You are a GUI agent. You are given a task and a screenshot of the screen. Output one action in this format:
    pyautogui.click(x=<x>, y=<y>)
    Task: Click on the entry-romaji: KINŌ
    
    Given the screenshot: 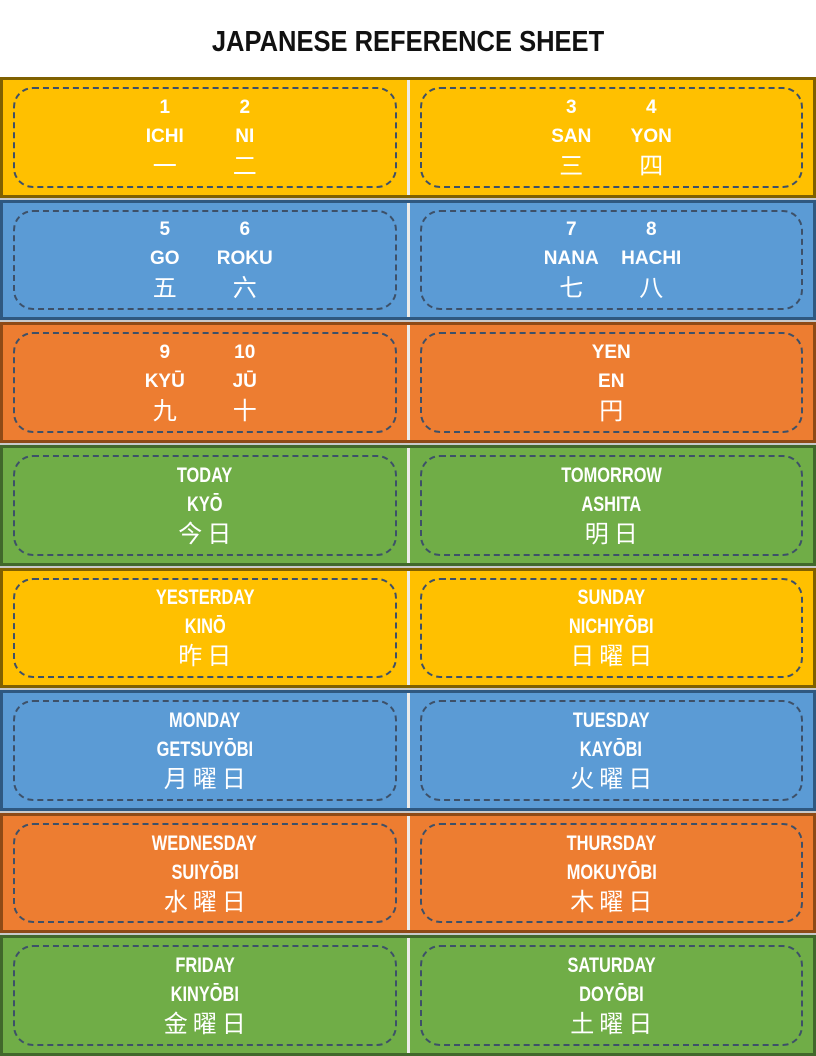 What is the action you would take?
    pyautogui.click(x=205, y=627)
    